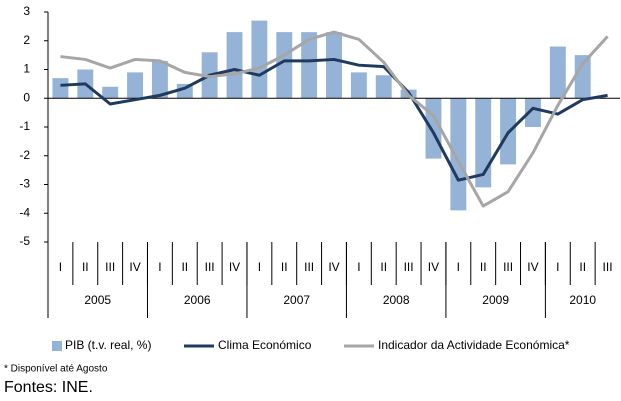  What do you see at coordinates (26, 40) in the screenshot?
I see `y-tick-label: 2` at bounding box center [26, 40].